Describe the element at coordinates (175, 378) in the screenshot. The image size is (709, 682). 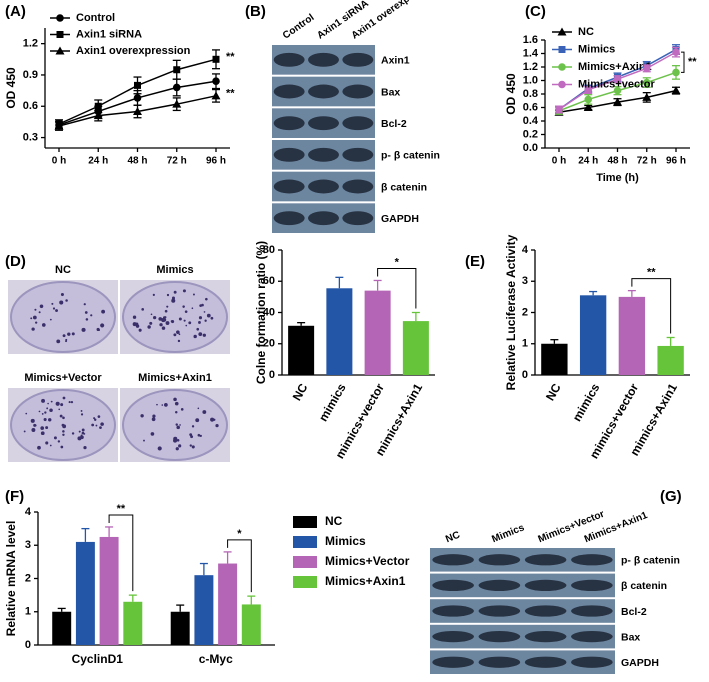
I see `image-label: Mimics+Axin1` at that location.